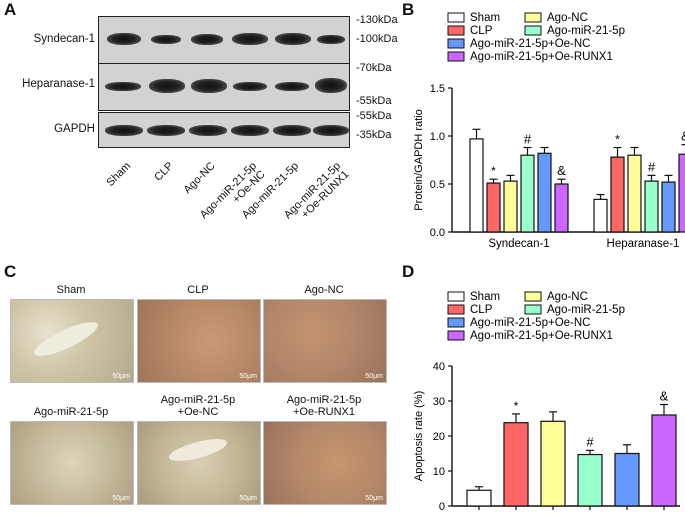 The width and height of the screenshot is (685, 516). Describe the element at coordinates (518, 244) in the screenshot. I see `x-category-label: Syndecan-1` at that location.